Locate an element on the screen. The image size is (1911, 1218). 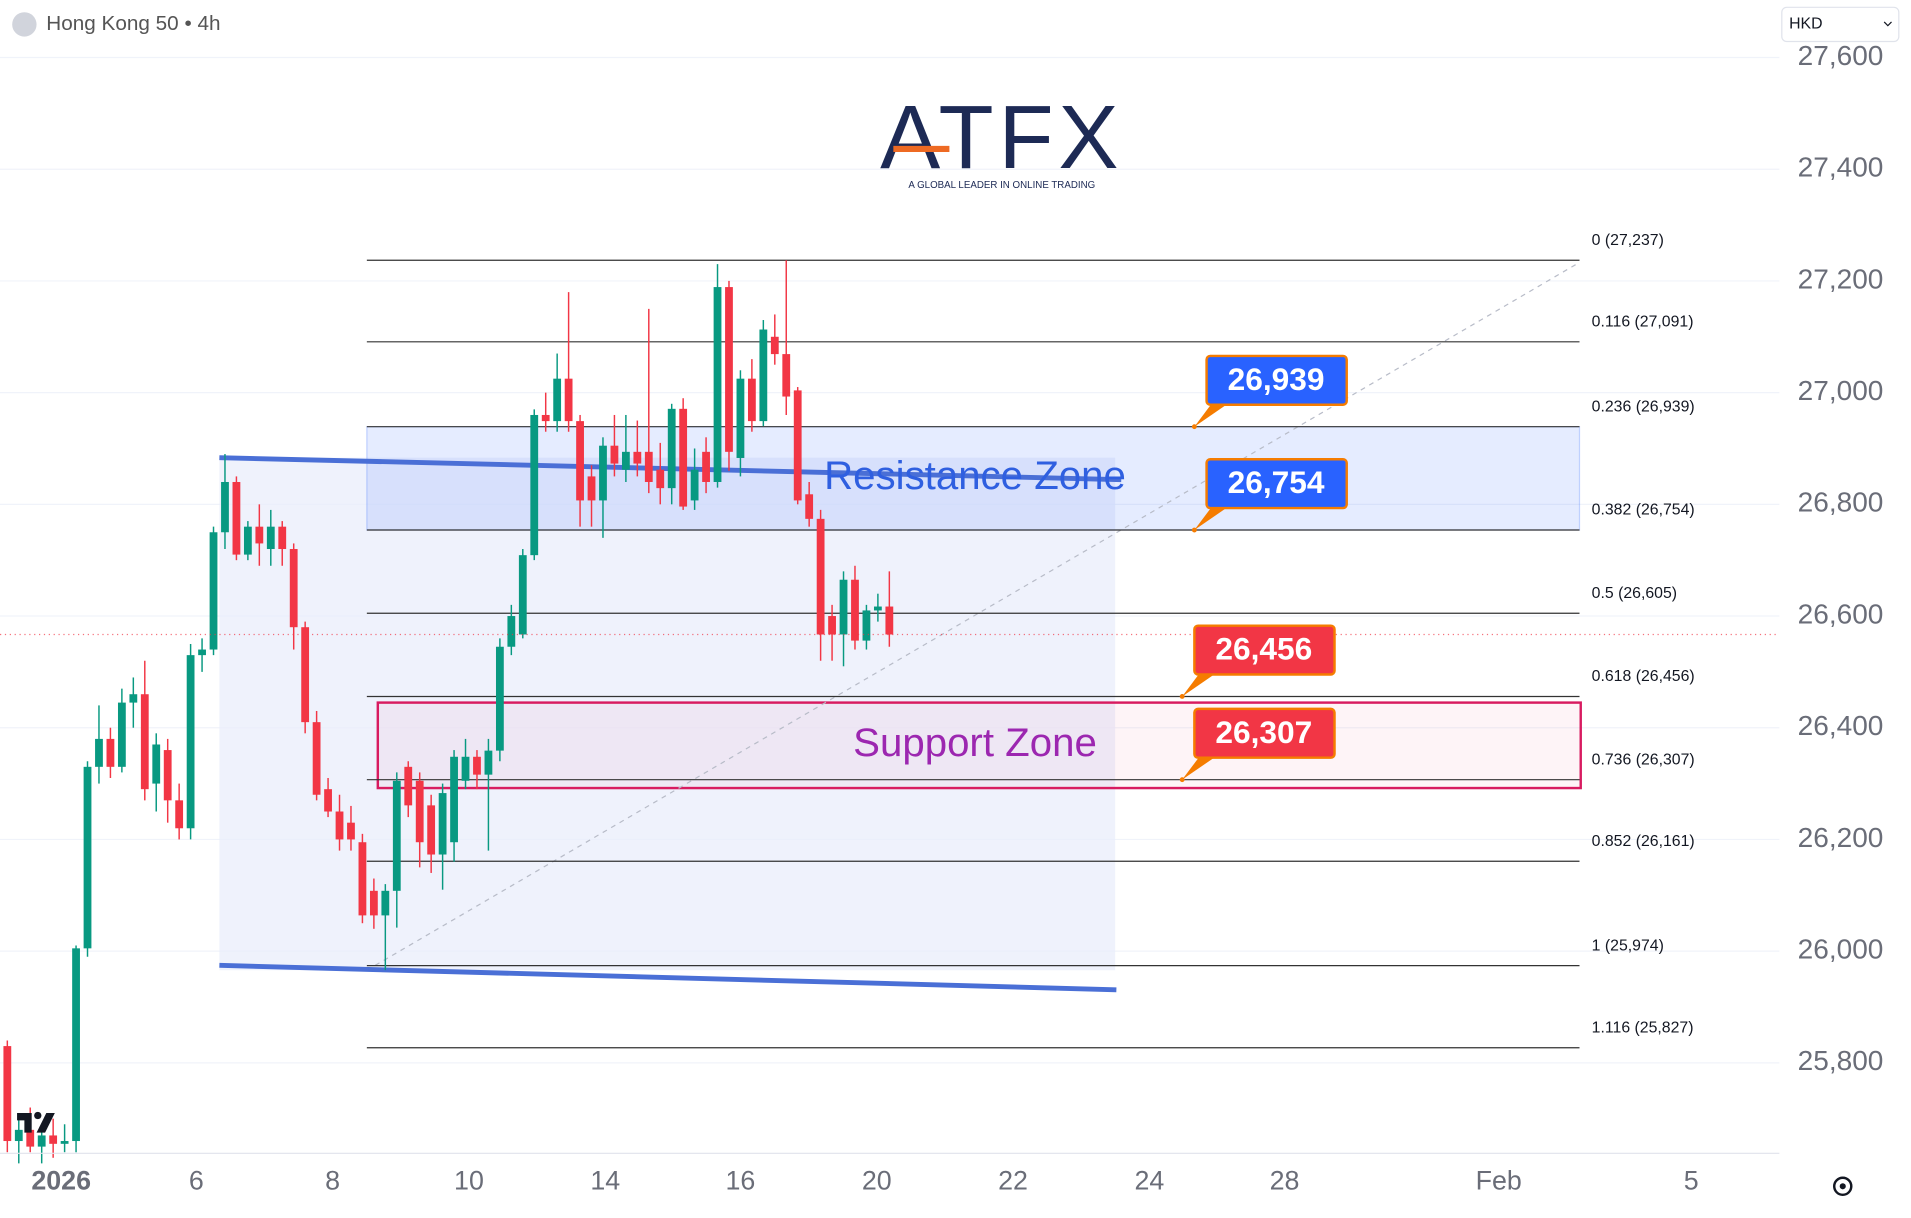
symbol-icon is located at coordinates (24, 24).